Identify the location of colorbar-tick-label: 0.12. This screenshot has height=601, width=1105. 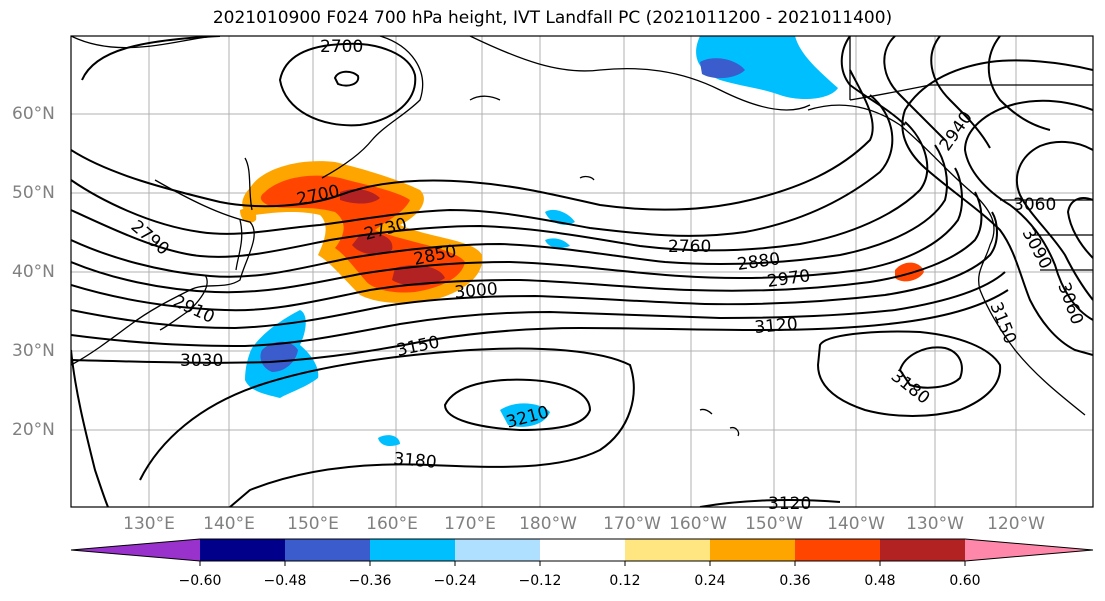
(625, 581).